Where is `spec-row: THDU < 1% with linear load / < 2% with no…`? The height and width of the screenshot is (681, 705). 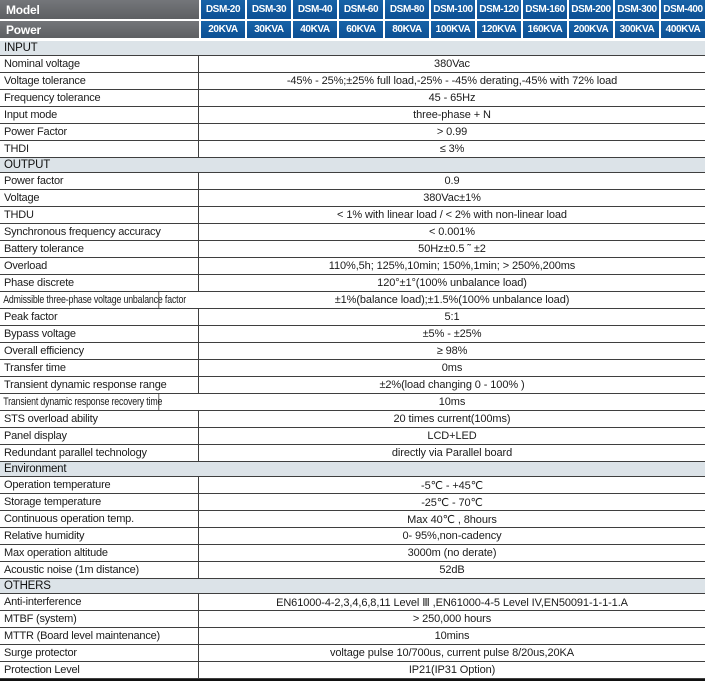
spec-row: THDU < 1% with linear load / < 2% with no… is located at coordinates (352, 215).